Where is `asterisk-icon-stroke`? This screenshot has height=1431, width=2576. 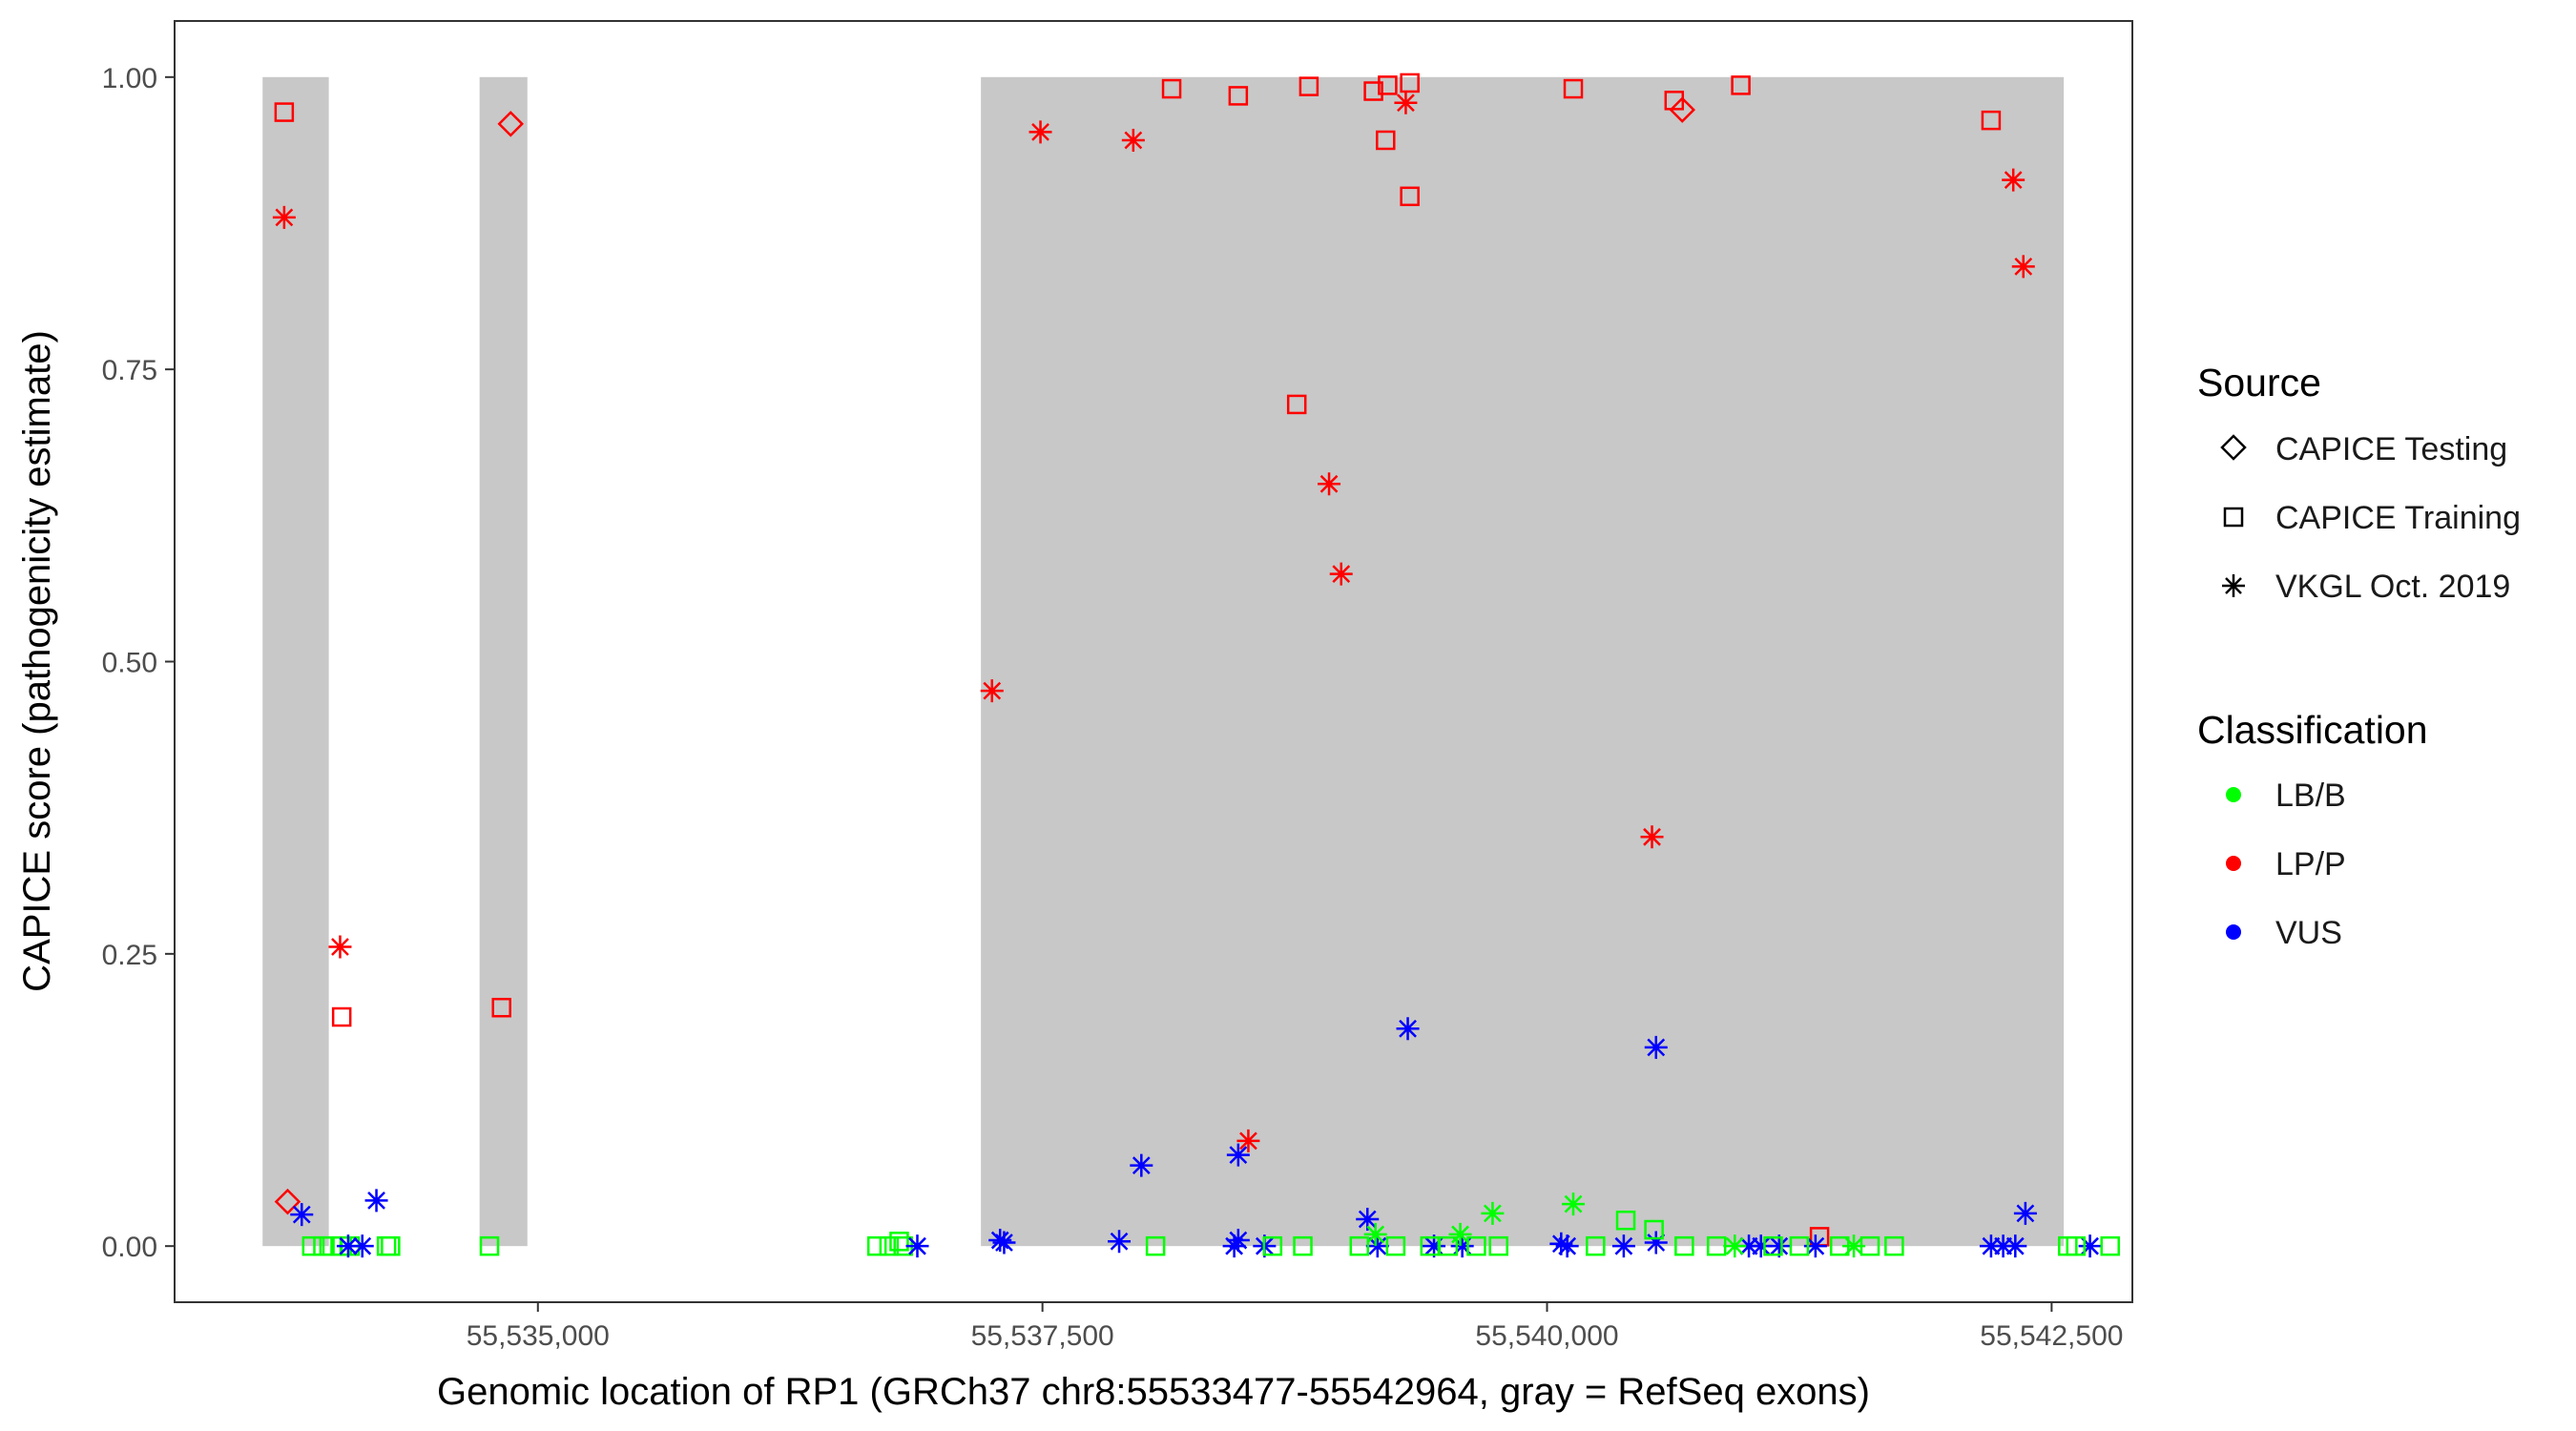
asterisk-icon-stroke is located at coordinates (2233, 585).